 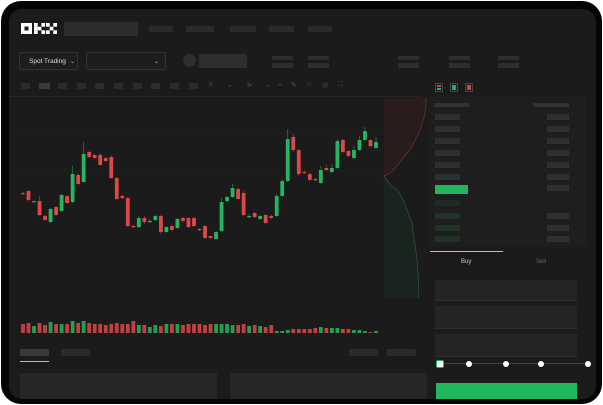 I want to click on indicator-icon: ıı, so click(x=211, y=84).